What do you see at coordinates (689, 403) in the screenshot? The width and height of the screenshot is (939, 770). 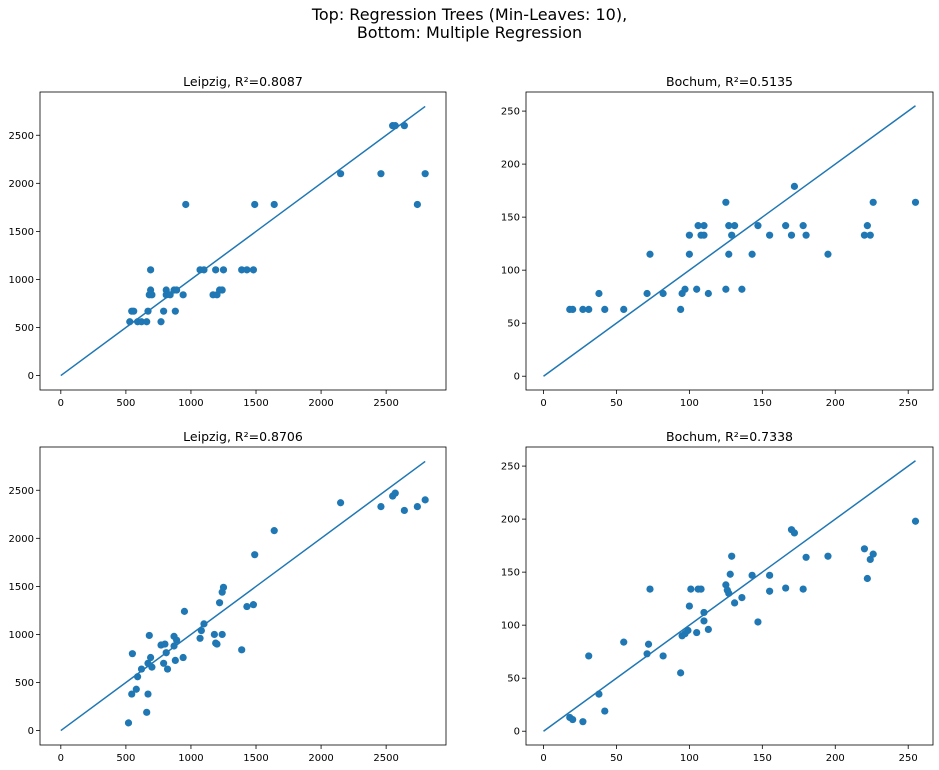 I see `x-tick-label: 100` at bounding box center [689, 403].